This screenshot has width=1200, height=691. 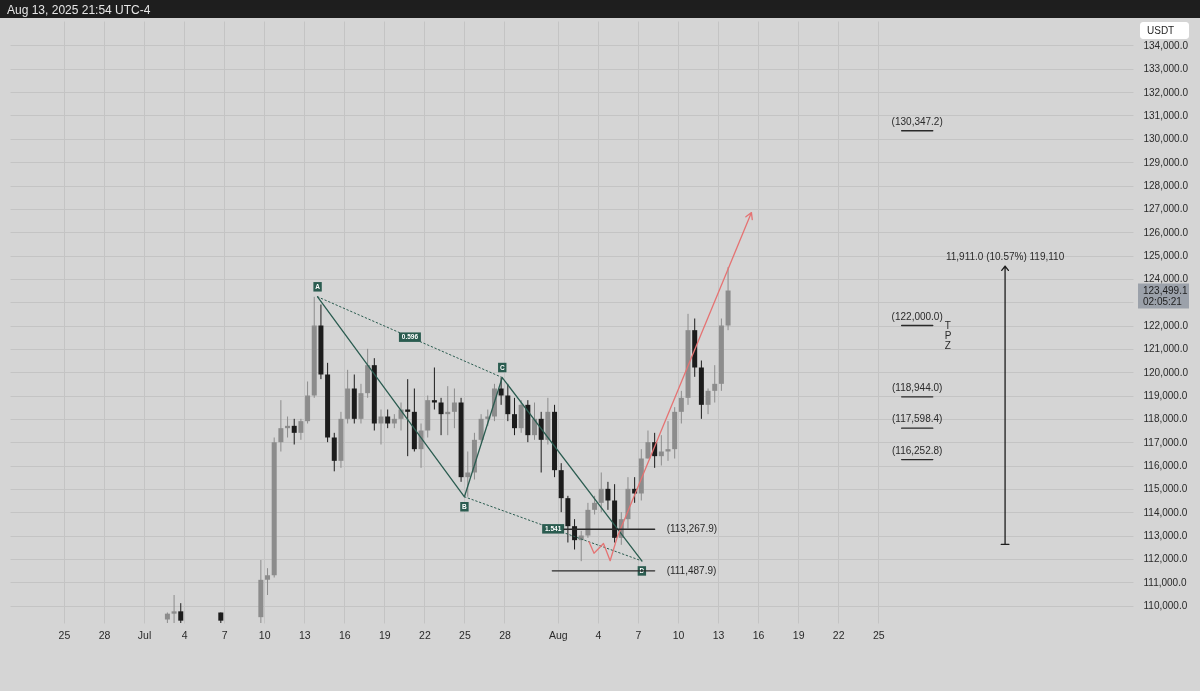 What do you see at coordinates (1165, 395) in the screenshot?
I see `y-tick-label: 119,000.0` at bounding box center [1165, 395].